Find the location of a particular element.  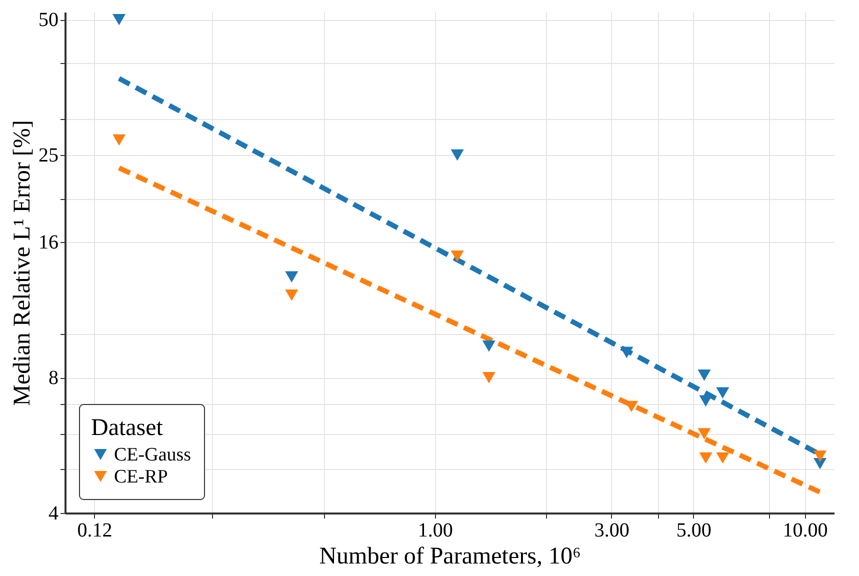

y-tick-label: 50 is located at coordinates (48, 20).